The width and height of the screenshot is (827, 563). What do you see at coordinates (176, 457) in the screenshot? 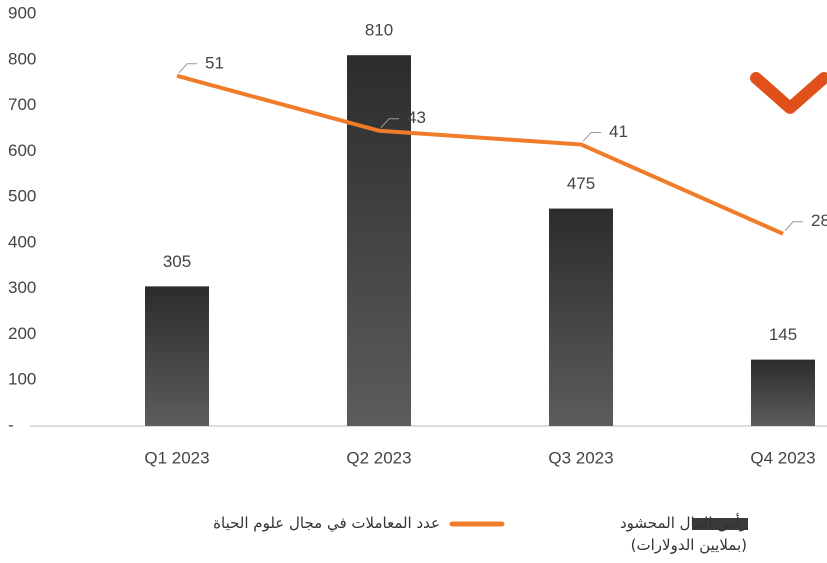
I see `x-tick-label: Q1 2023` at bounding box center [176, 457].